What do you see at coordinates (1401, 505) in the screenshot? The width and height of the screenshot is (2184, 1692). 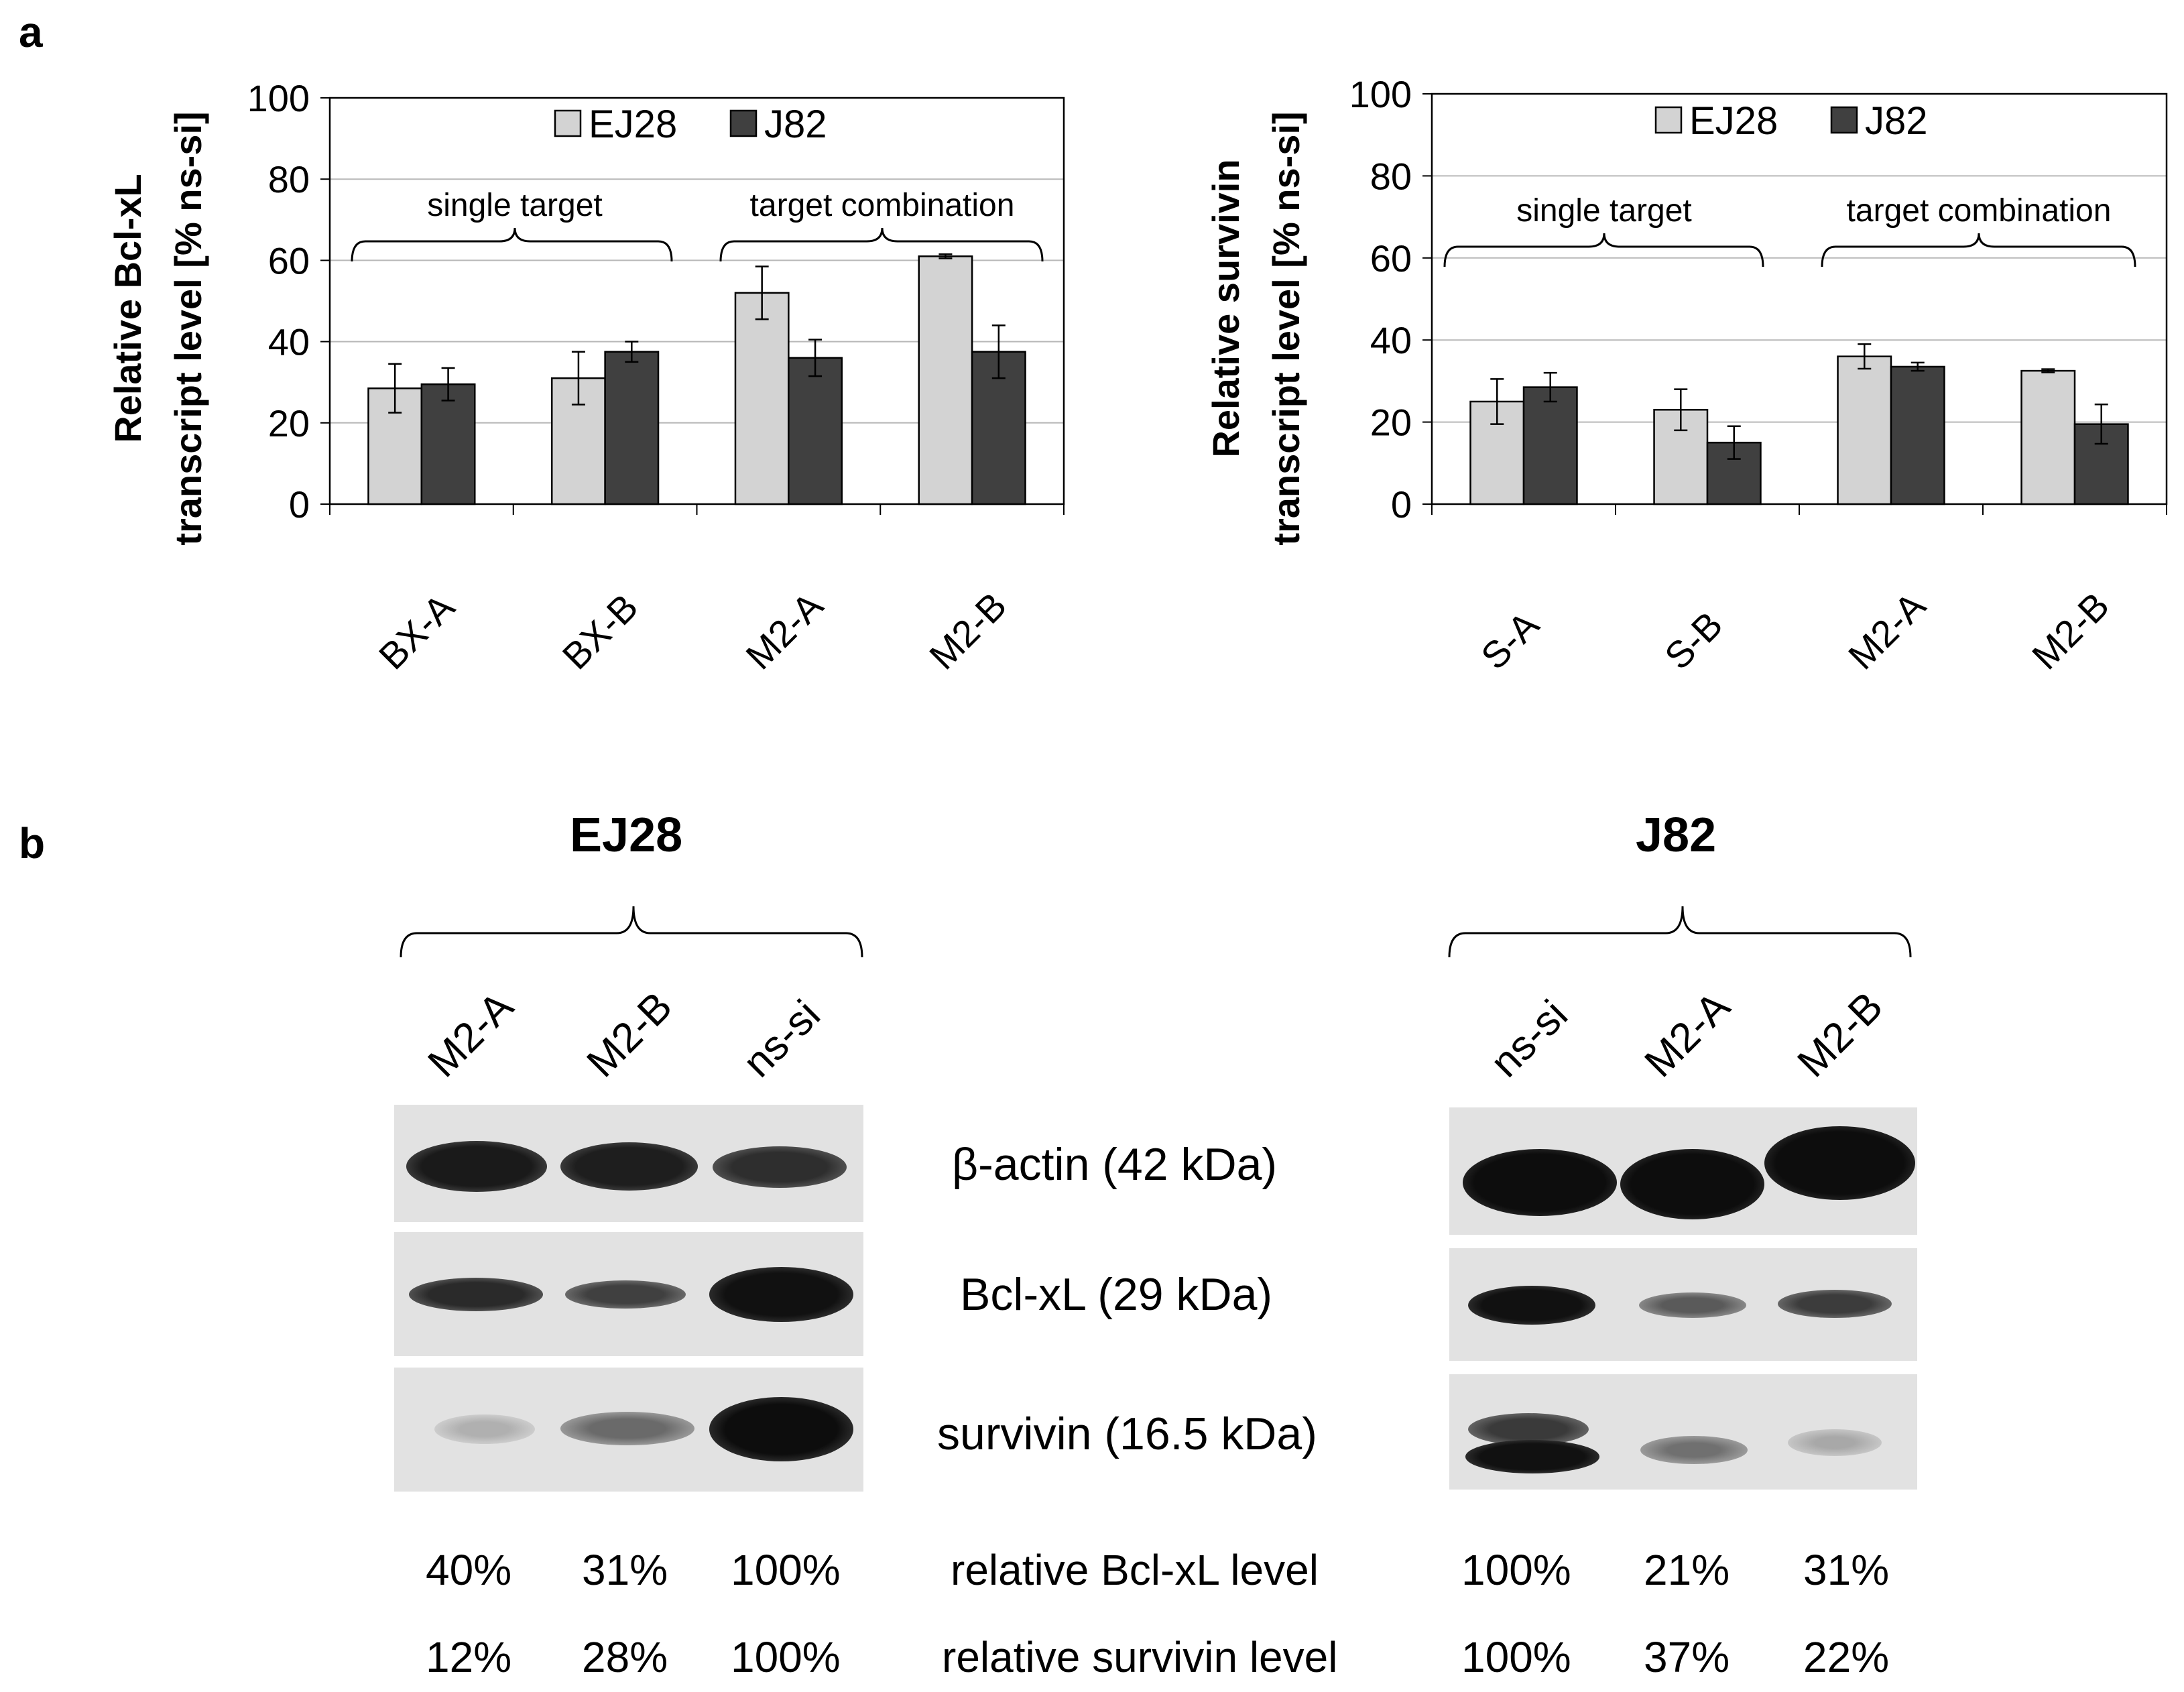 I see `chart2-ytick-label: 0` at bounding box center [1401, 505].